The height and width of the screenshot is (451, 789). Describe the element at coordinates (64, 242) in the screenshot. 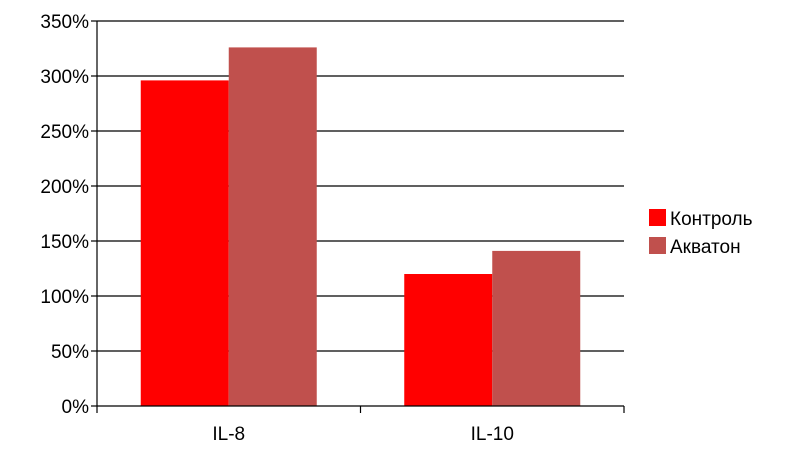

I see `y-tick-label: 150%` at that location.